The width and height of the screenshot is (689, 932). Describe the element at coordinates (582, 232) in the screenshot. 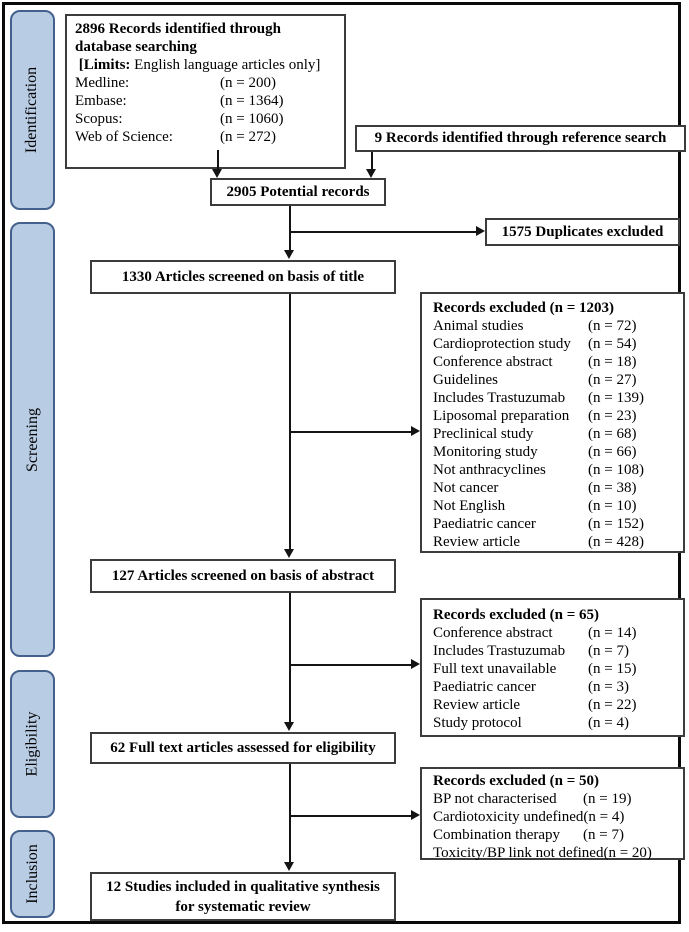

I see `duplicates-excluded-box: 1575 Duplicates excluded` at that location.